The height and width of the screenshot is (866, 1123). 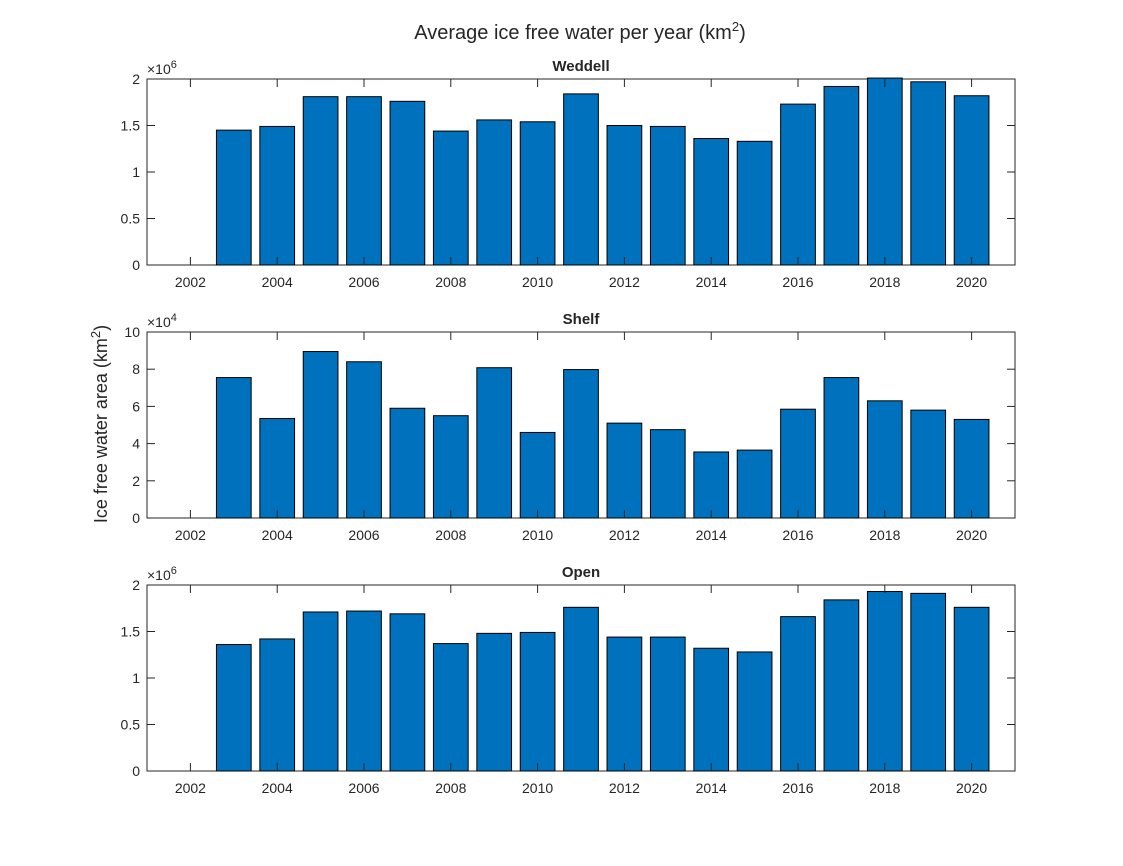 What do you see at coordinates (132, 332) in the screenshot?
I see `y-tick-label: 10` at bounding box center [132, 332].